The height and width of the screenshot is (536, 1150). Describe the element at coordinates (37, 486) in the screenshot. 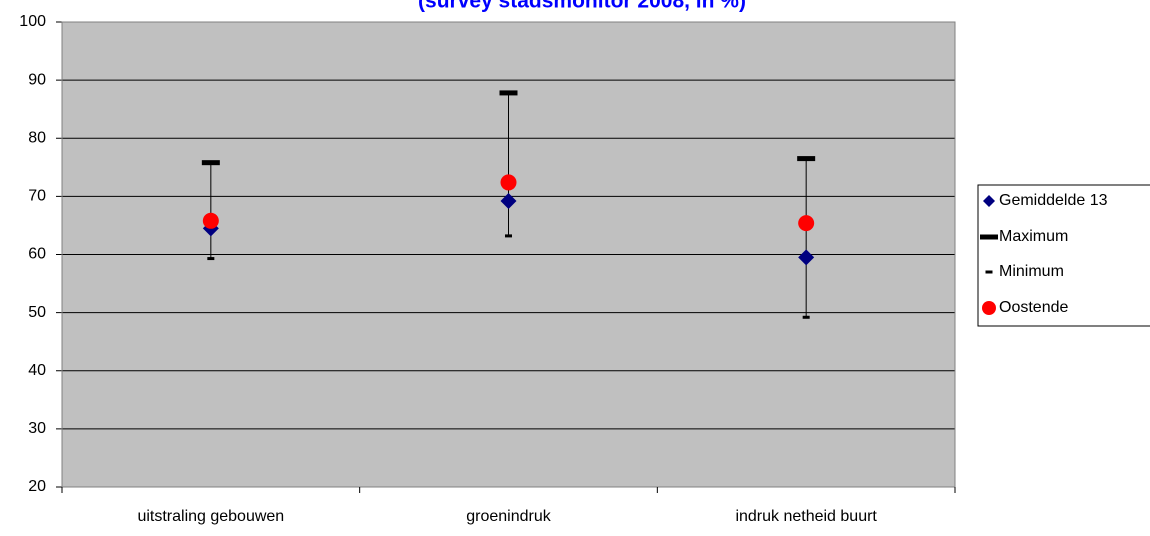

I see `y-tick-label: 20` at that location.